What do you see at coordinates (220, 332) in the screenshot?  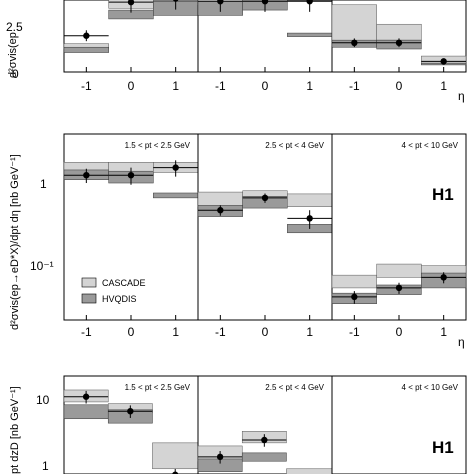 I see `eta-tick-middle-1-0: -1` at bounding box center [220, 332].